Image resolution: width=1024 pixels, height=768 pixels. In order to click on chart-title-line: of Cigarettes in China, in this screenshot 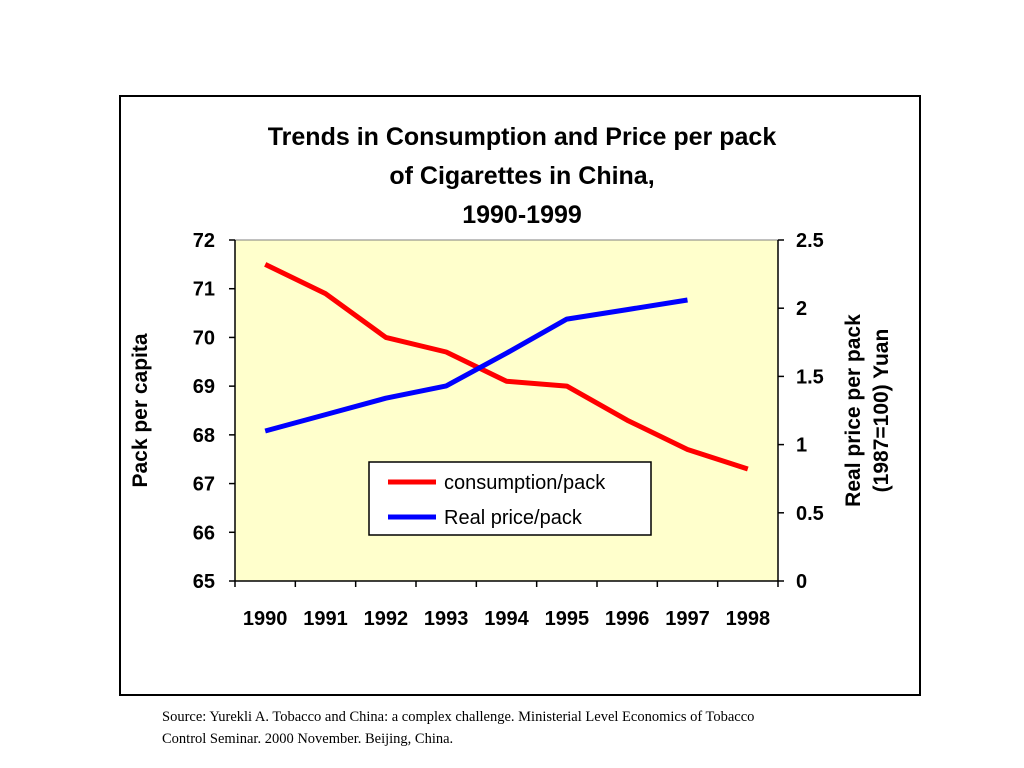, I will do `click(521, 176)`.